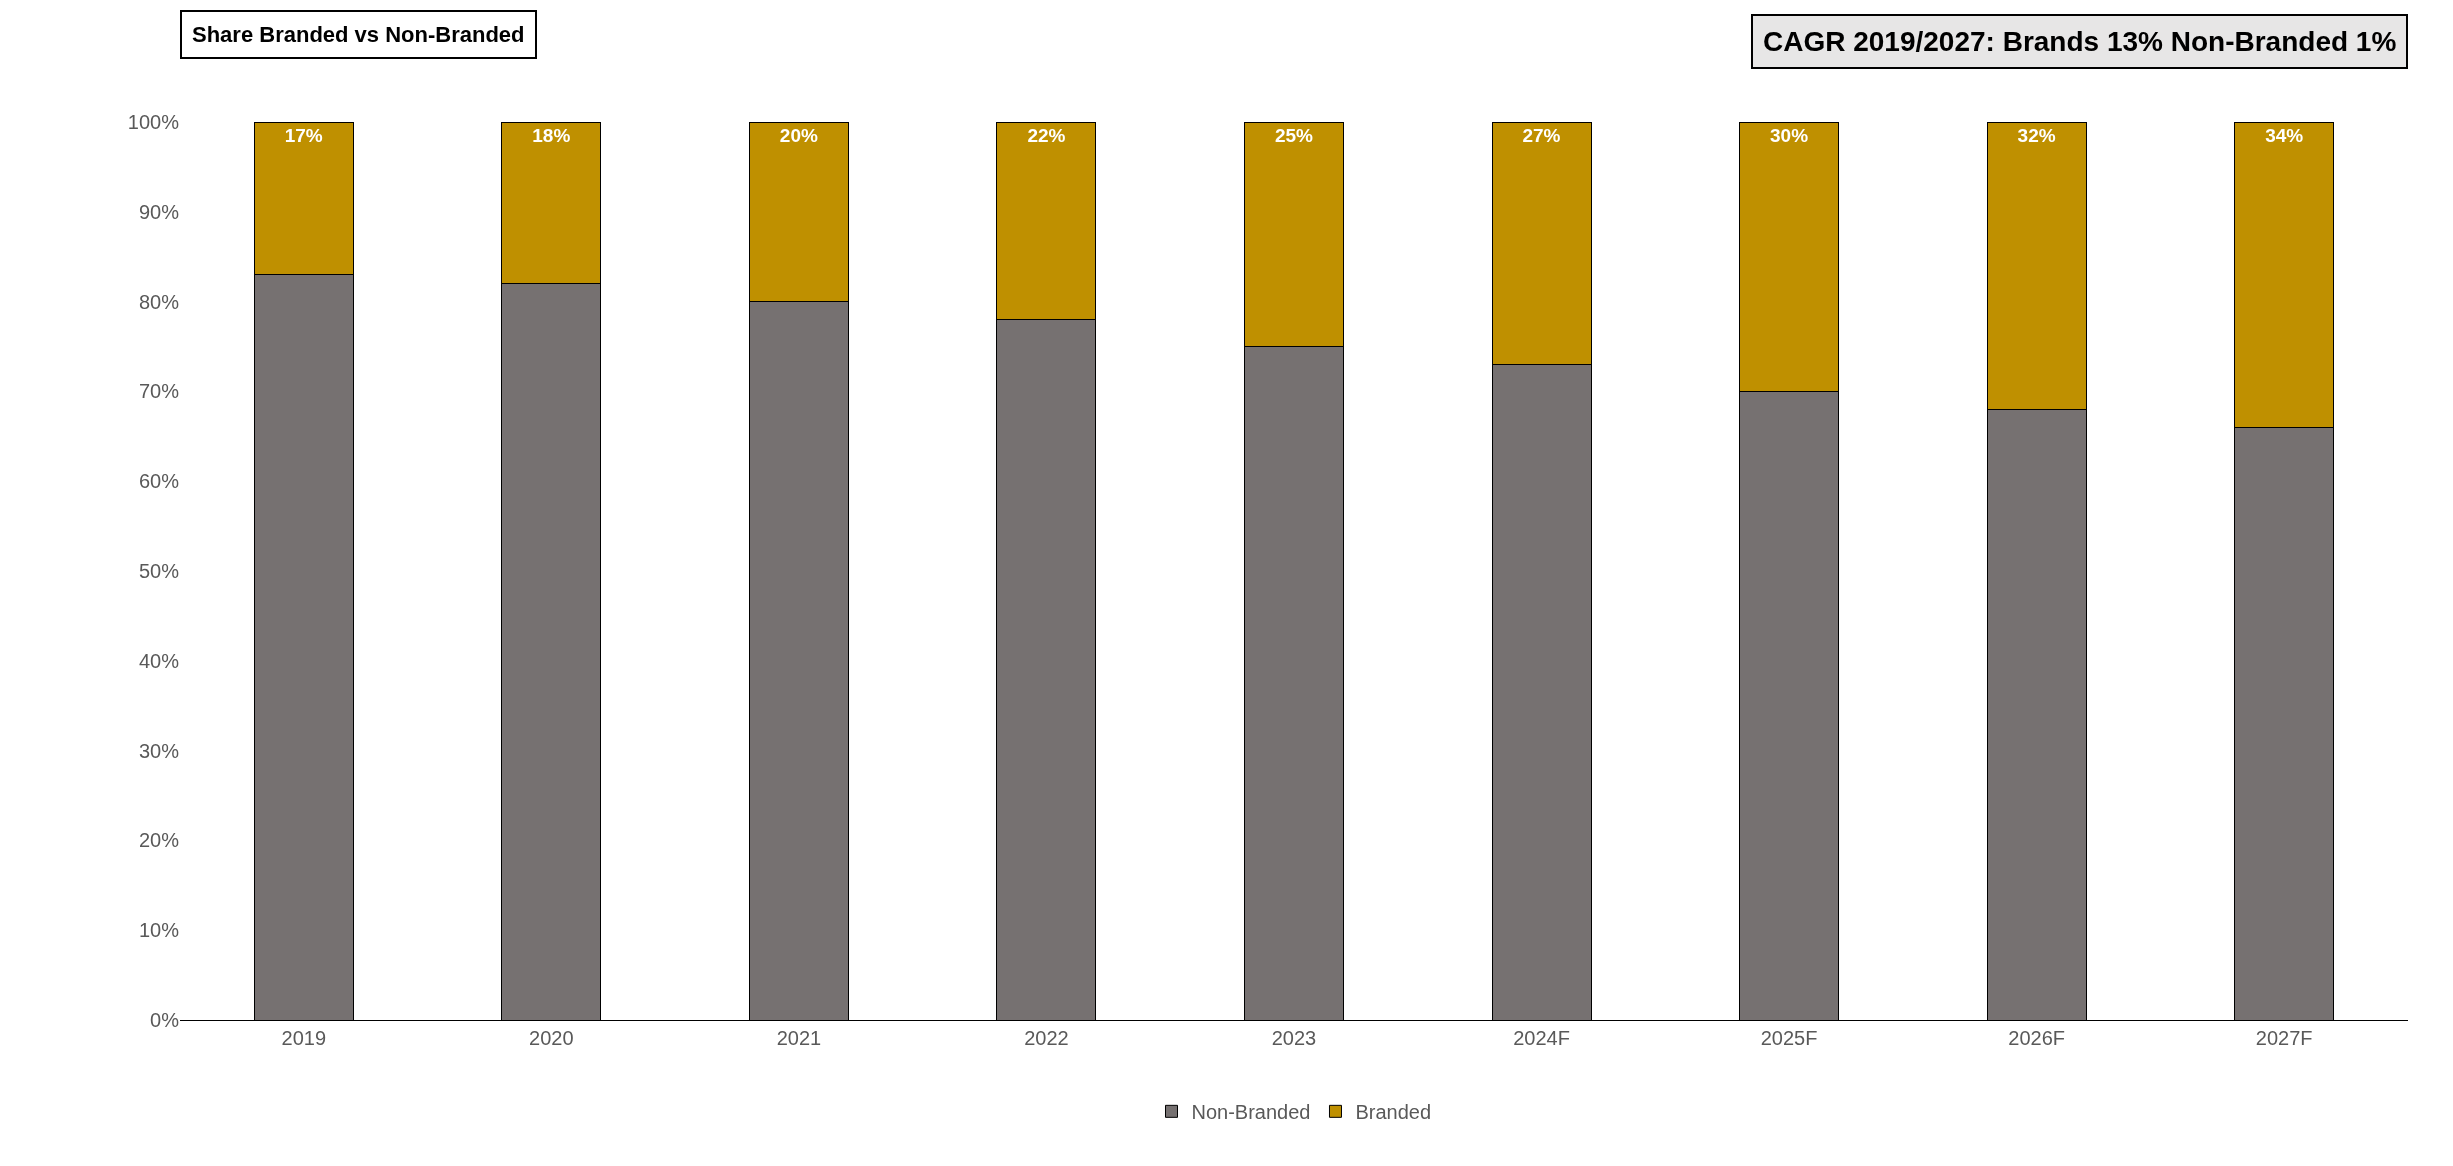  What do you see at coordinates (159, 750) in the screenshot?
I see `y-tick-label: 30%` at bounding box center [159, 750].